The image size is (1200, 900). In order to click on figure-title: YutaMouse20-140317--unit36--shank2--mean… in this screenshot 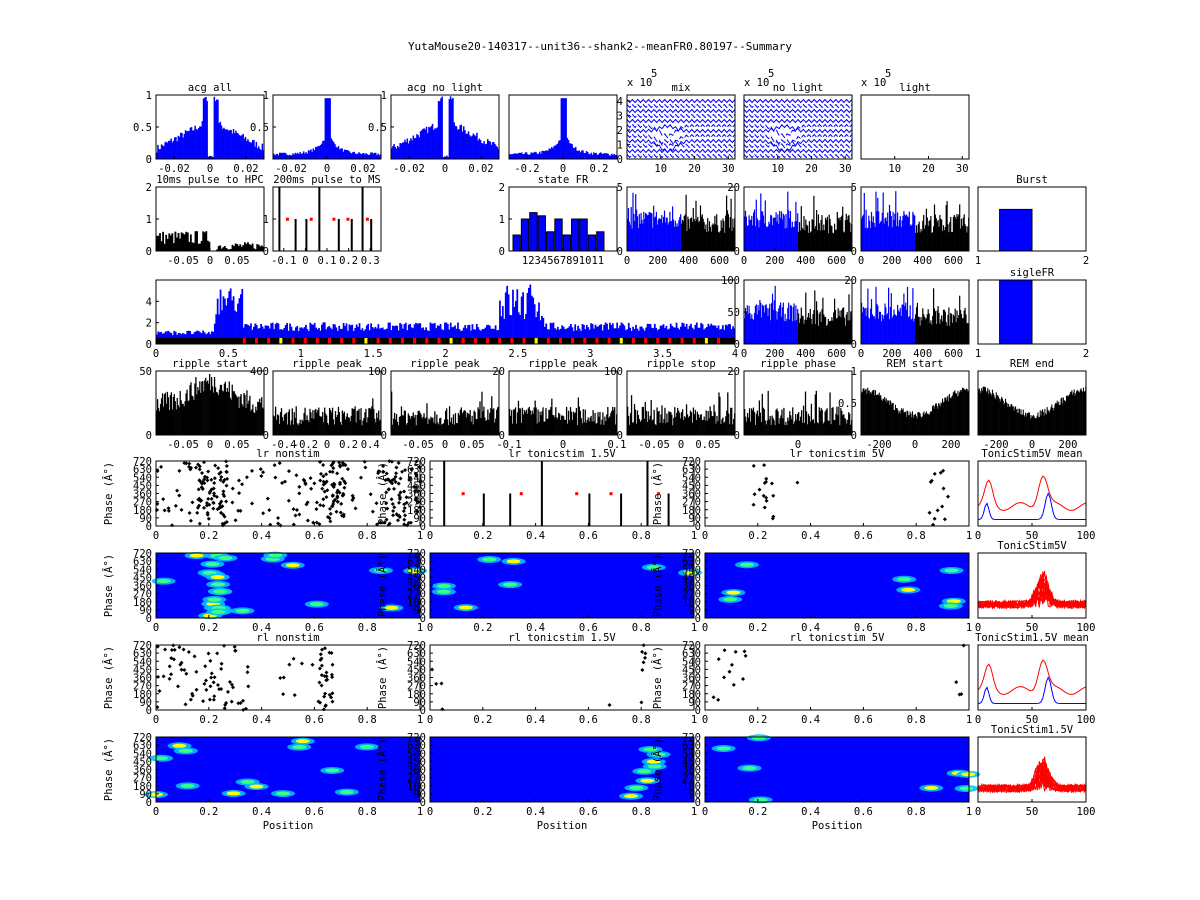, I will do `click(600, 46)`.